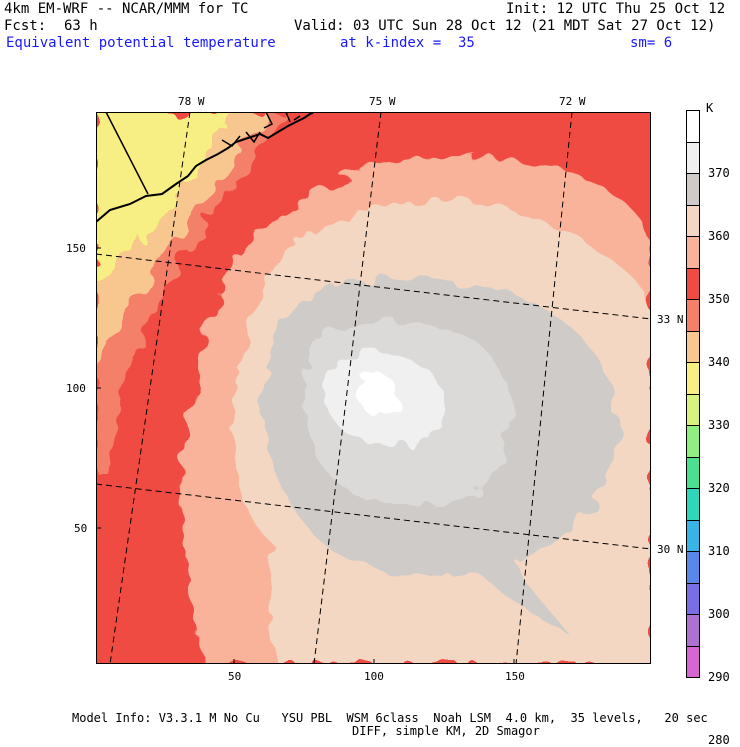 The image size is (740, 747). What do you see at coordinates (235, 676) in the screenshot?
I see `x-tick-50: 50` at bounding box center [235, 676].